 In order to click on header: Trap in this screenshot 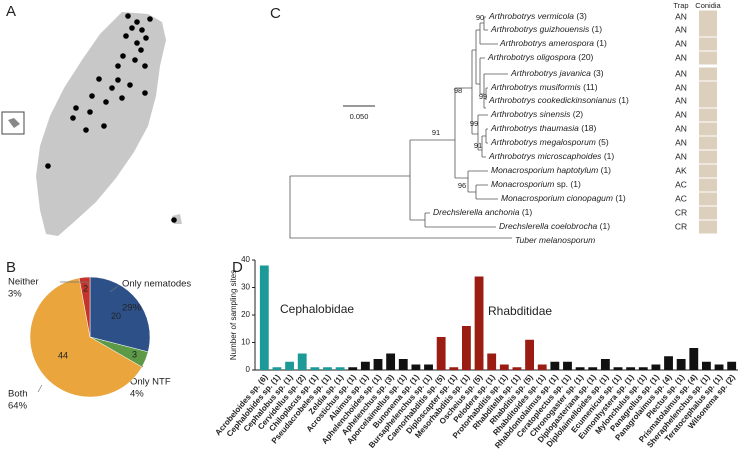, I will do `click(680, 5)`.